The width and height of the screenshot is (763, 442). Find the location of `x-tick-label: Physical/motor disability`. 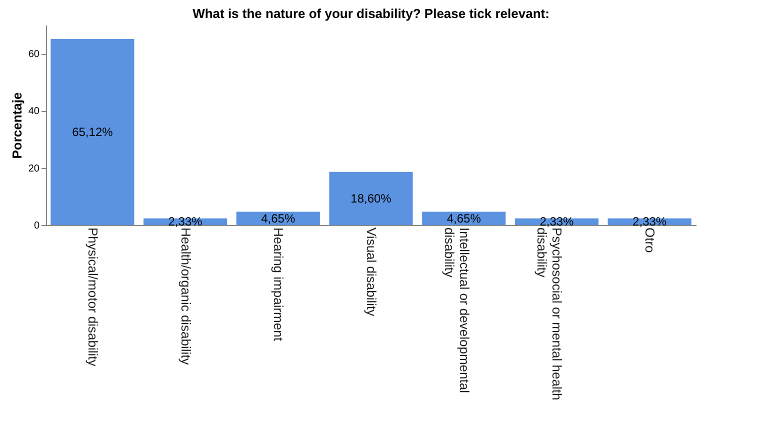

x-tick-label: Physical/motor disability is located at coordinates (92, 297).